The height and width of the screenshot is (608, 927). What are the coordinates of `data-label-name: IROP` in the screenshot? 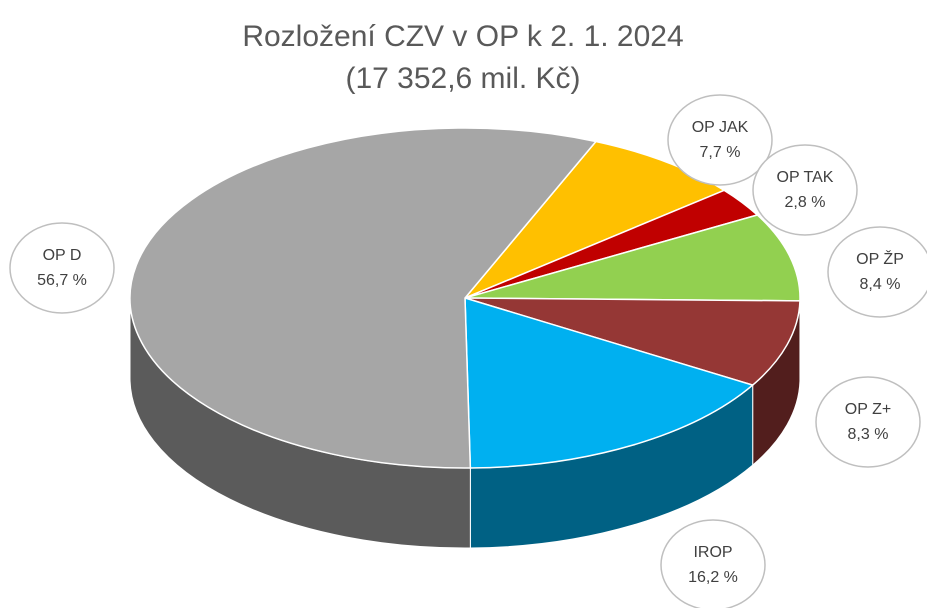 It's located at (712, 552).